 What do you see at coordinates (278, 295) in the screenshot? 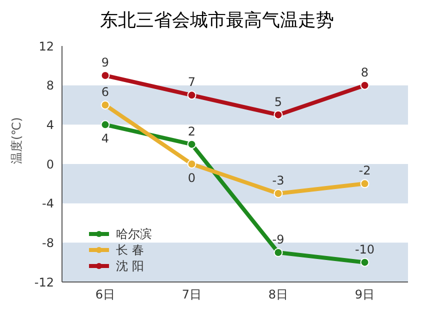
I see `x-tick-label: 8日` at bounding box center [278, 295].